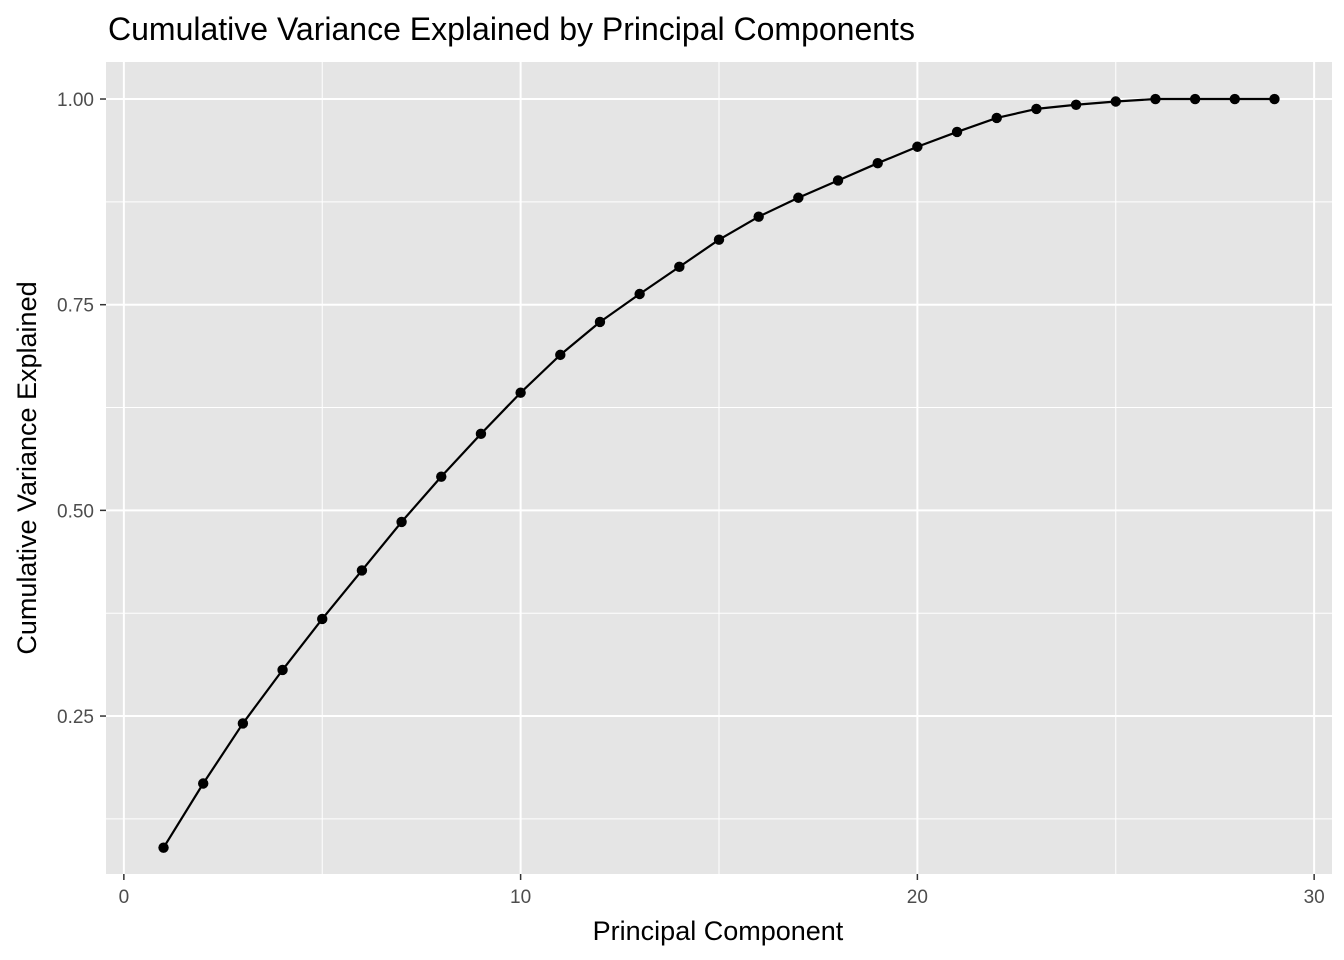 This screenshot has width=1344, height=960. What do you see at coordinates (75, 511) in the screenshot?
I see `y-axis-tick-label: 0.50` at bounding box center [75, 511].